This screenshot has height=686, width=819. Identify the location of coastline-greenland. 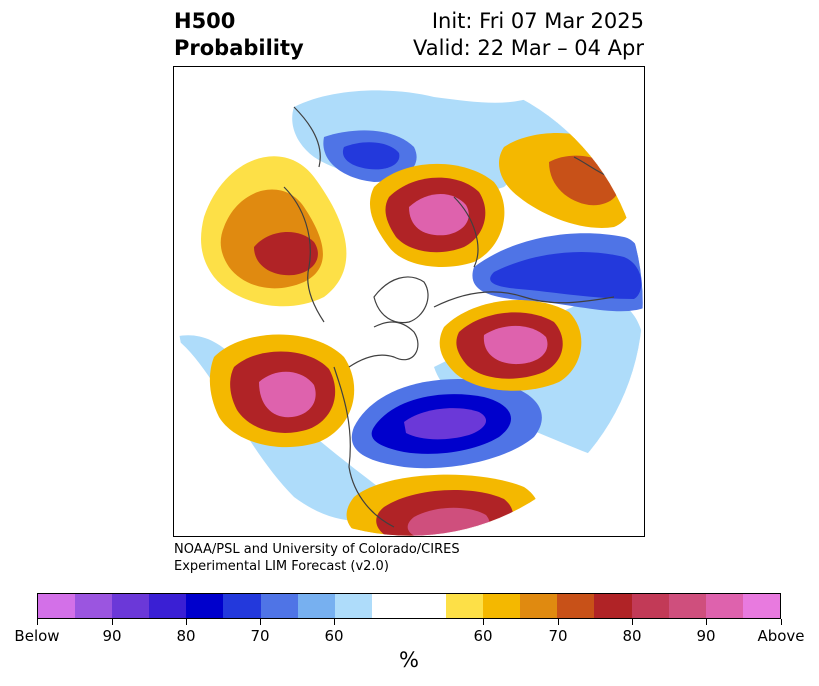
(401, 300).